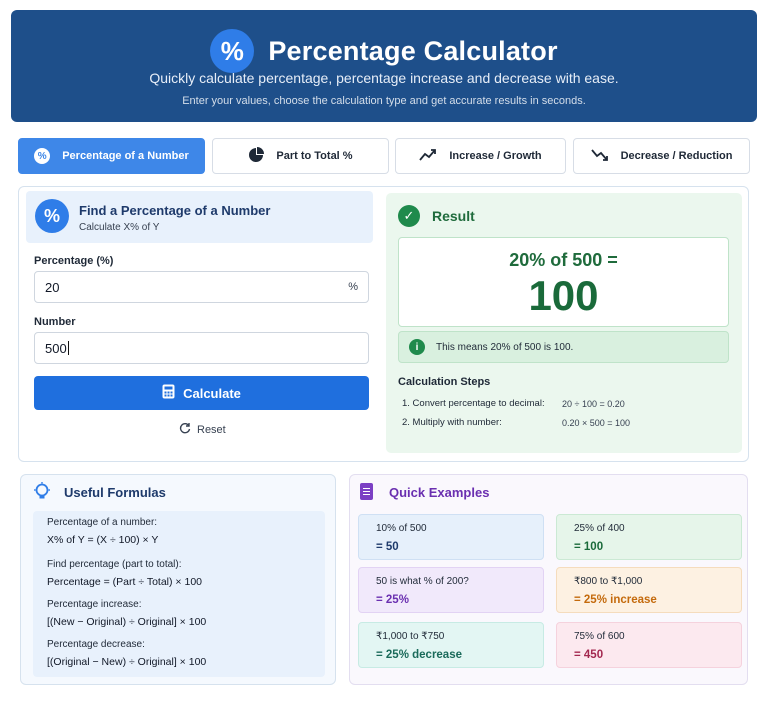  I want to click on formula-expression: Percentage = (Part ÷ Total) × 100, so click(124, 582).